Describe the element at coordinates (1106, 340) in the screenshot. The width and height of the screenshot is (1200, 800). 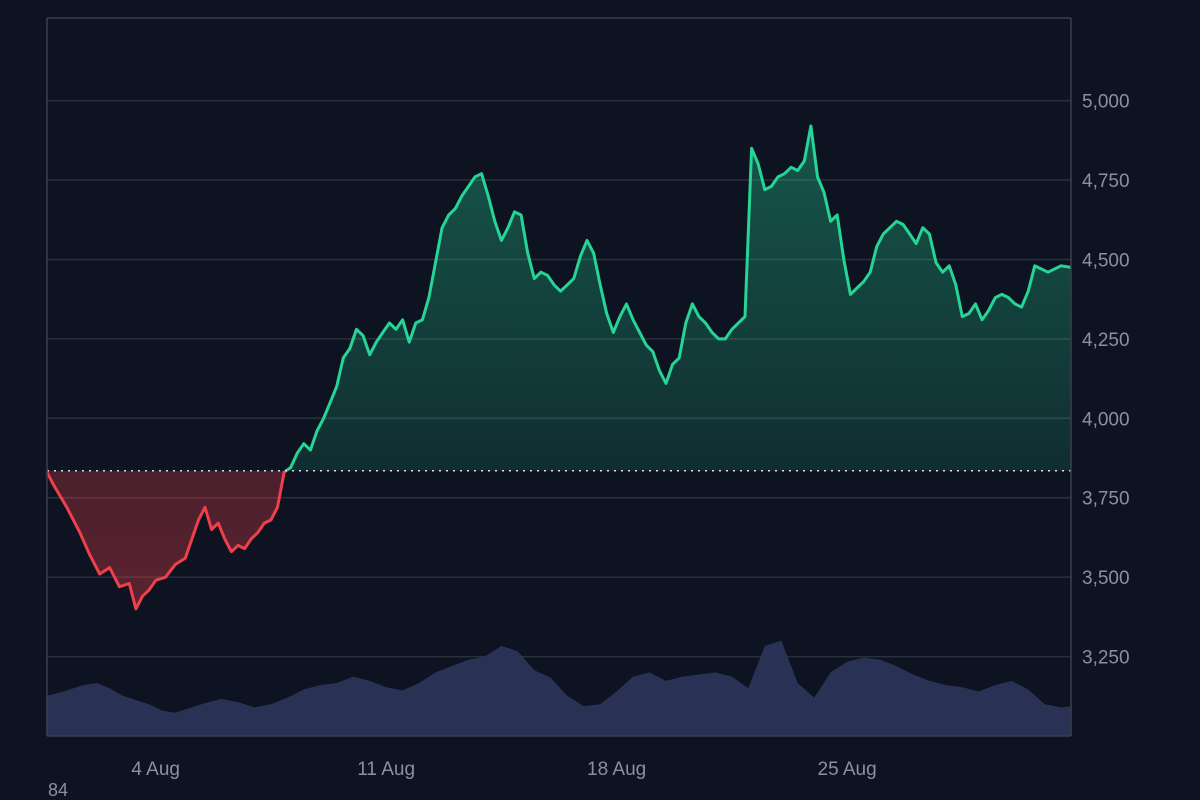
I see `y-tick-label-4: 4,250` at that location.